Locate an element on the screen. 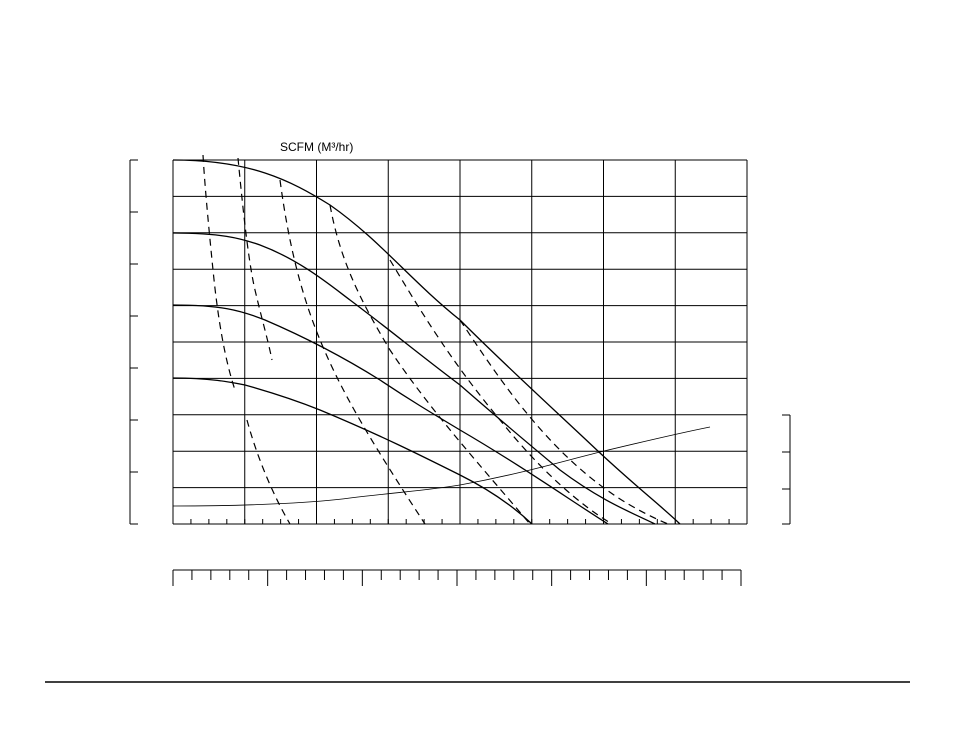 Image resolution: width=954 pixels, height=737 pixels. system-curve is located at coordinates (441, 466).